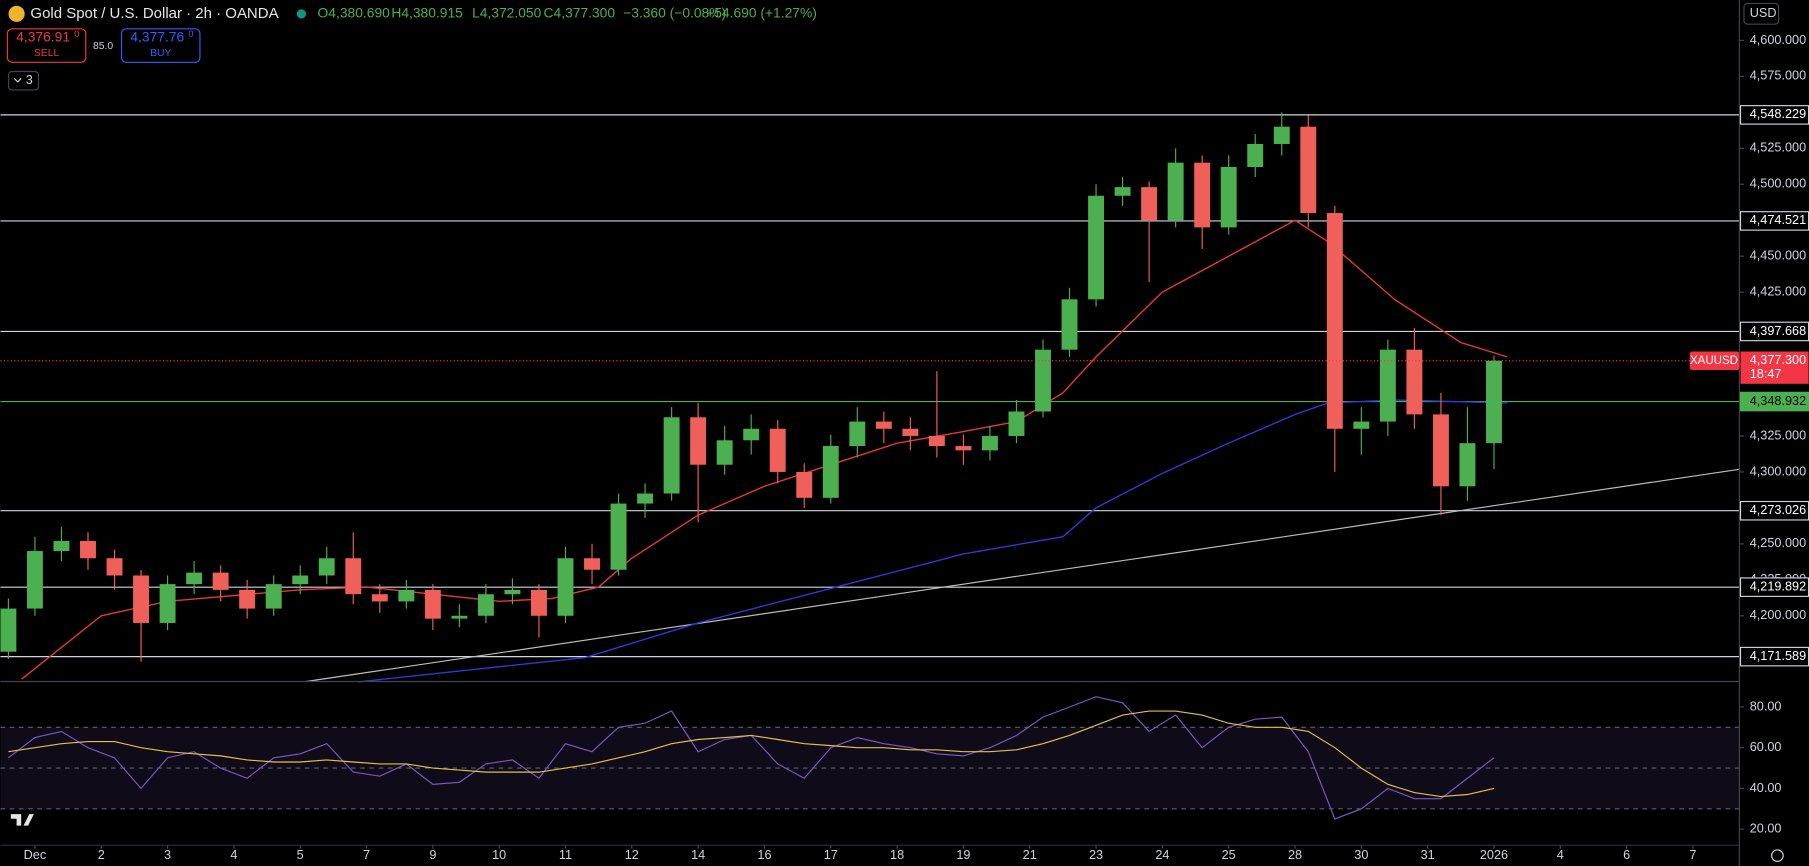  Describe the element at coordinates (751, 754) in the screenshot. I see `rsi-ma-line` at that location.